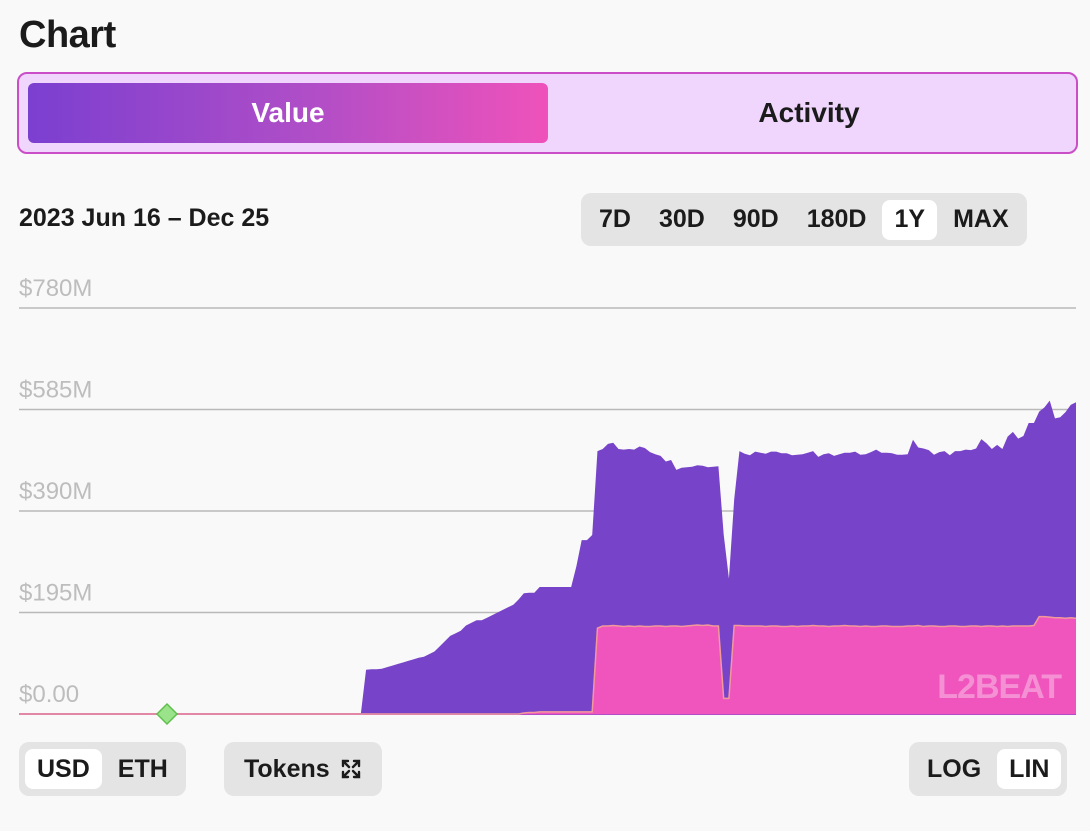 Image resolution: width=1090 pixels, height=831 pixels. What do you see at coordinates (981, 219) in the screenshot?
I see `period-max-button: MAX` at bounding box center [981, 219].